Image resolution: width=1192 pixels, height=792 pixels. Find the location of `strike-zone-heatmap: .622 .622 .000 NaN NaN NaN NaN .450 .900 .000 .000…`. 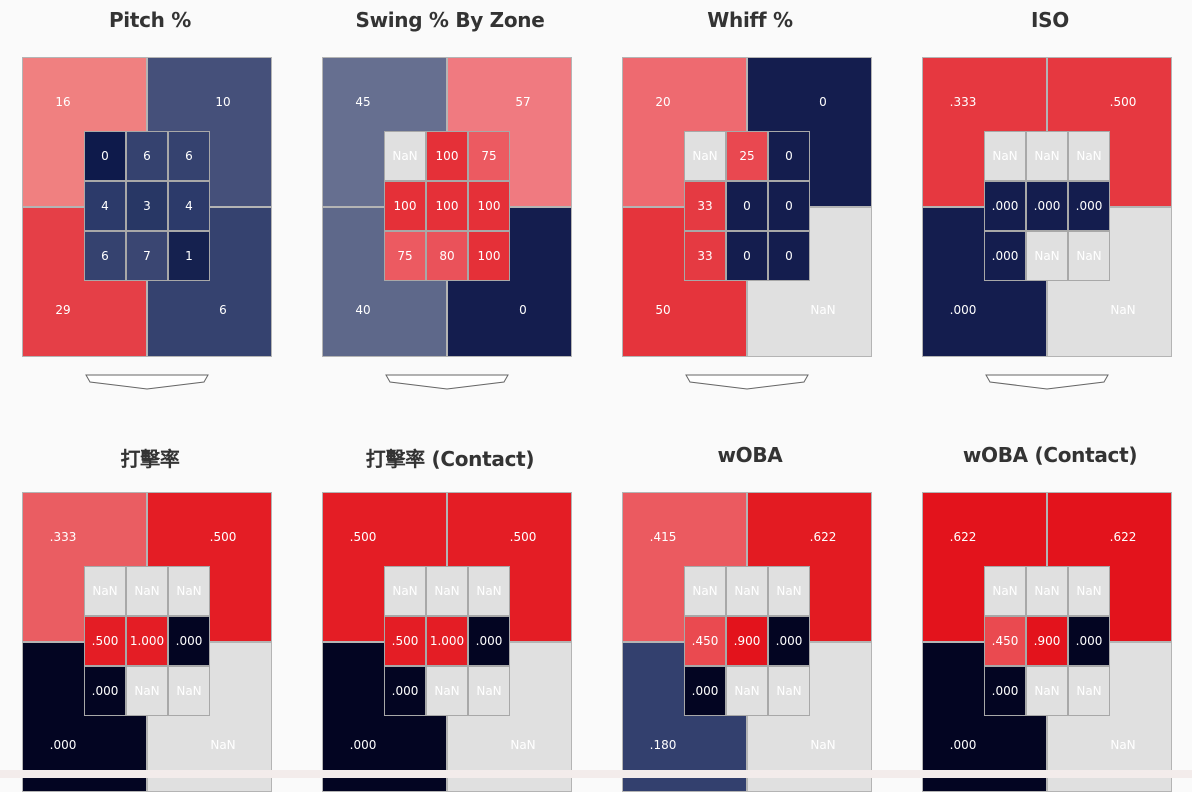

strike-zone-heatmap: .622 .622 .000 NaN NaN NaN NaN .450 .900 .000 .000… is located at coordinates (1047, 642).